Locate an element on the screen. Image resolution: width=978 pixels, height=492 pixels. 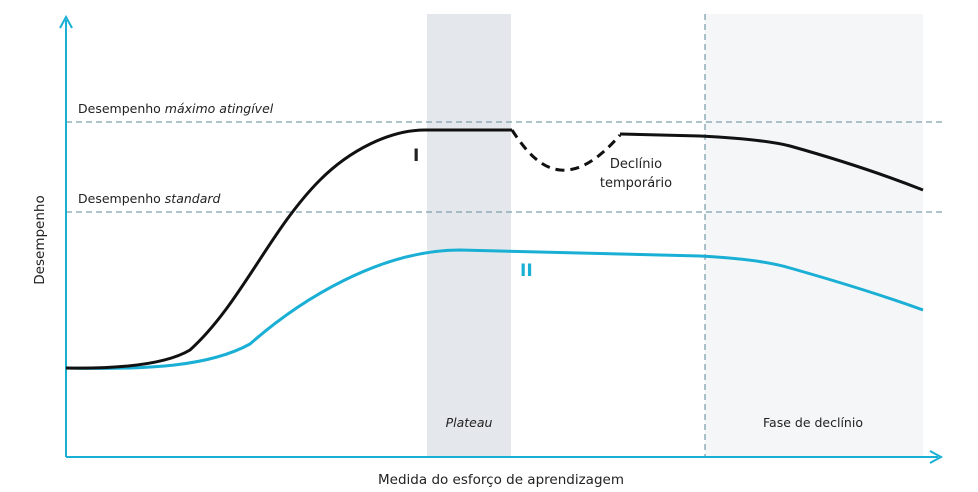
temporary-decline-label-line1: Declínio is located at coordinates (636, 164).